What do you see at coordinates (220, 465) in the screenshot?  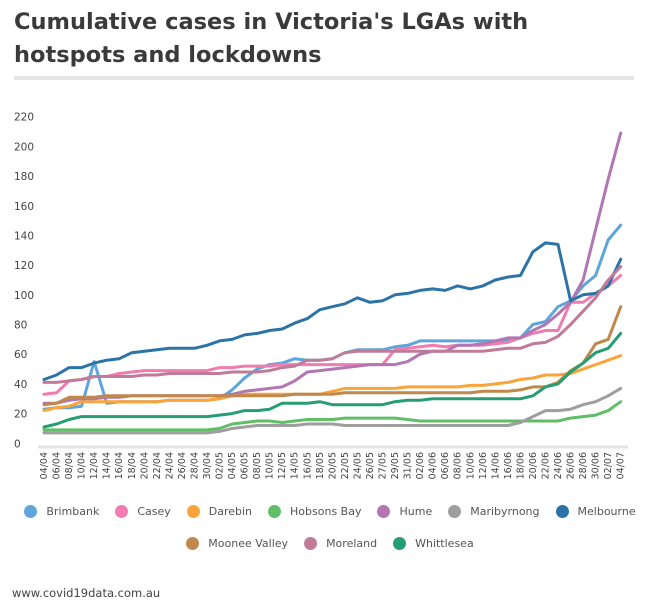 I see `x-tick-label: 02/05` at bounding box center [220, 465].